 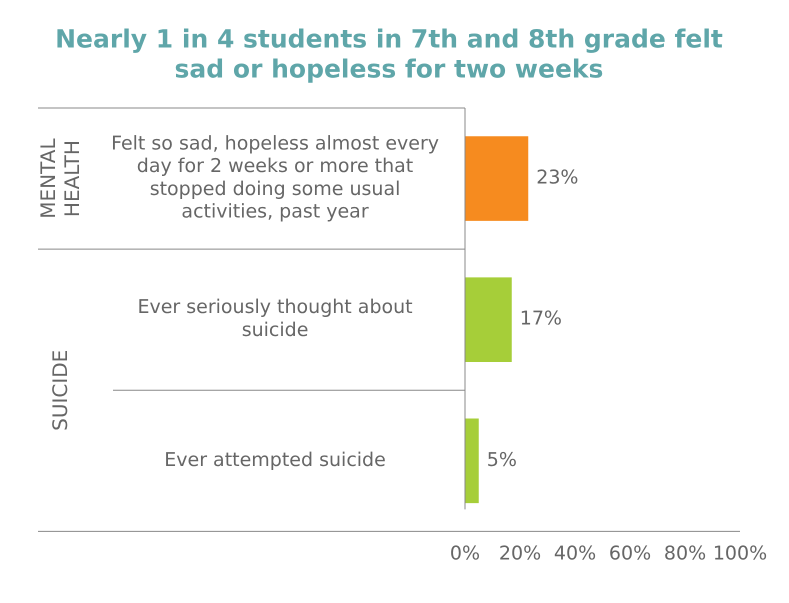 What do you see at coordinates (60, 178) in the screenshot?
I see `text: MENTAL HEALTH` at bounding box center [60, 178].